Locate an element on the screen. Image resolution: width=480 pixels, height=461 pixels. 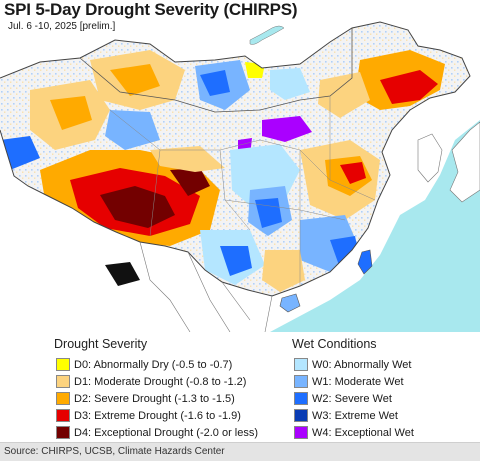
lake-baikal is located at coordinates (267, 35).